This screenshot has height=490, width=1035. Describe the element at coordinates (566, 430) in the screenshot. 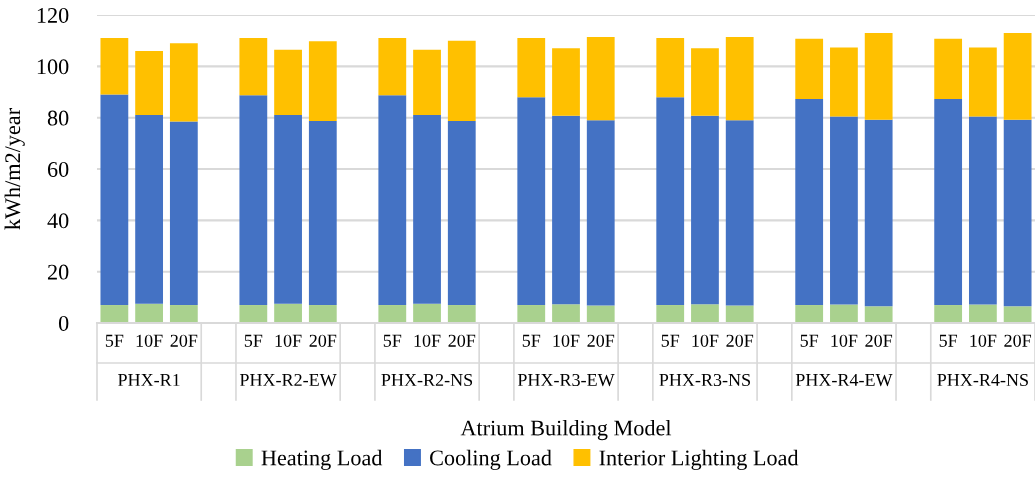

I see `x-axis-title: Atrium Building Model` at that location.